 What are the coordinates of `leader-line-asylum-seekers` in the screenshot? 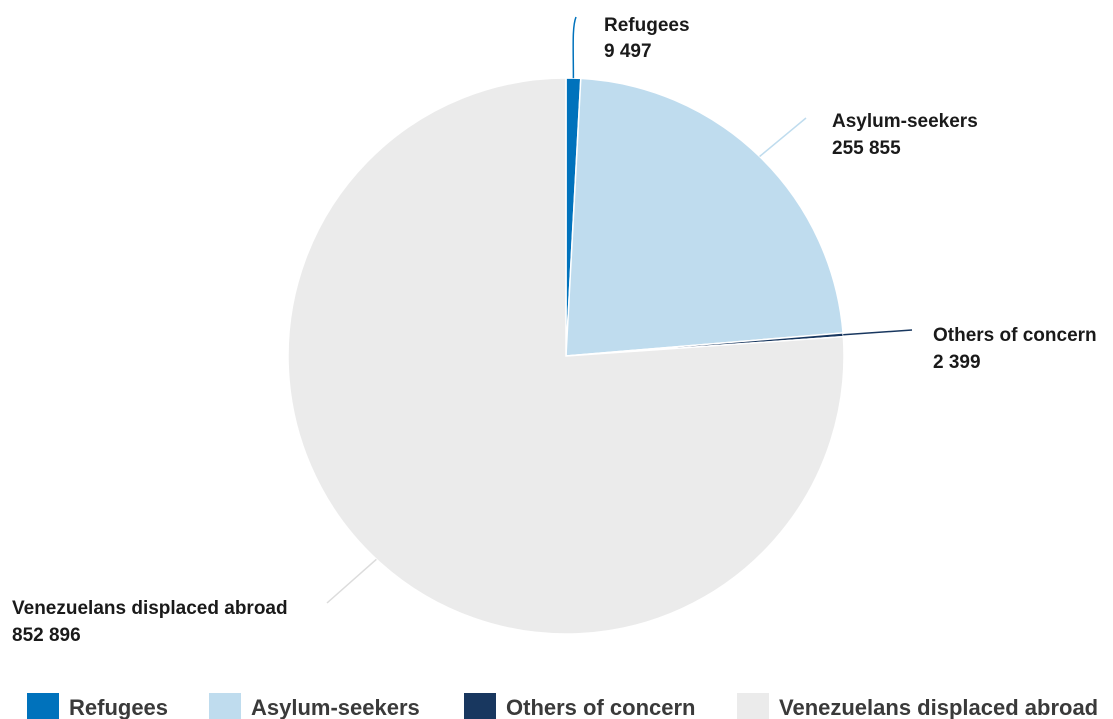 It's located at (783, 137).